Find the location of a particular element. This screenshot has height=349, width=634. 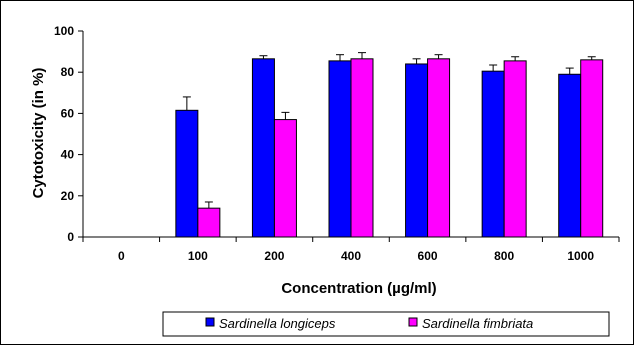

y-tick-label: 40 is located at coordinates (68, 155).